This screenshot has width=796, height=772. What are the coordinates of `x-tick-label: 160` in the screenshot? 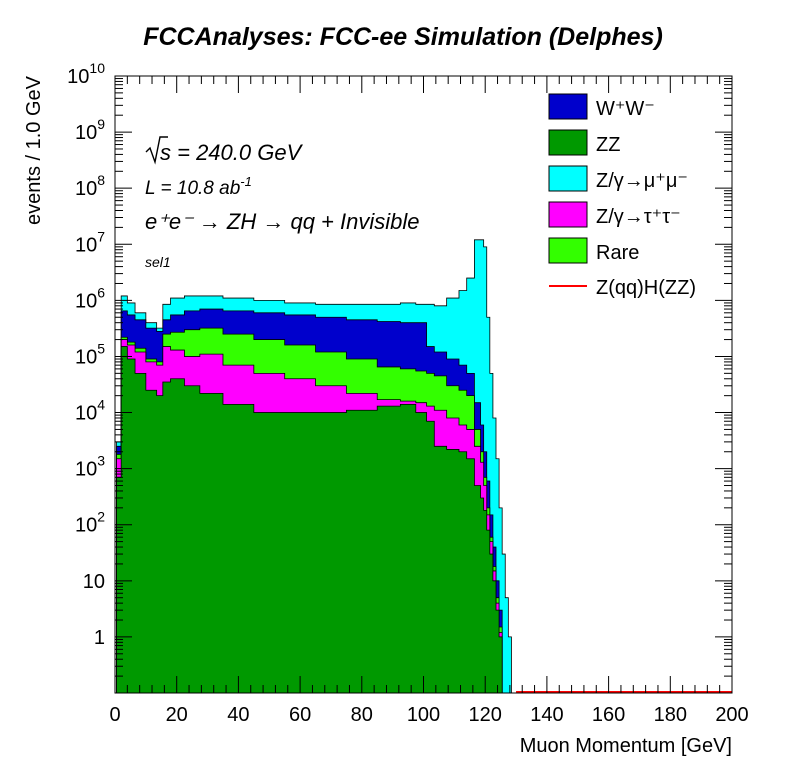 It's located at (608, 715).